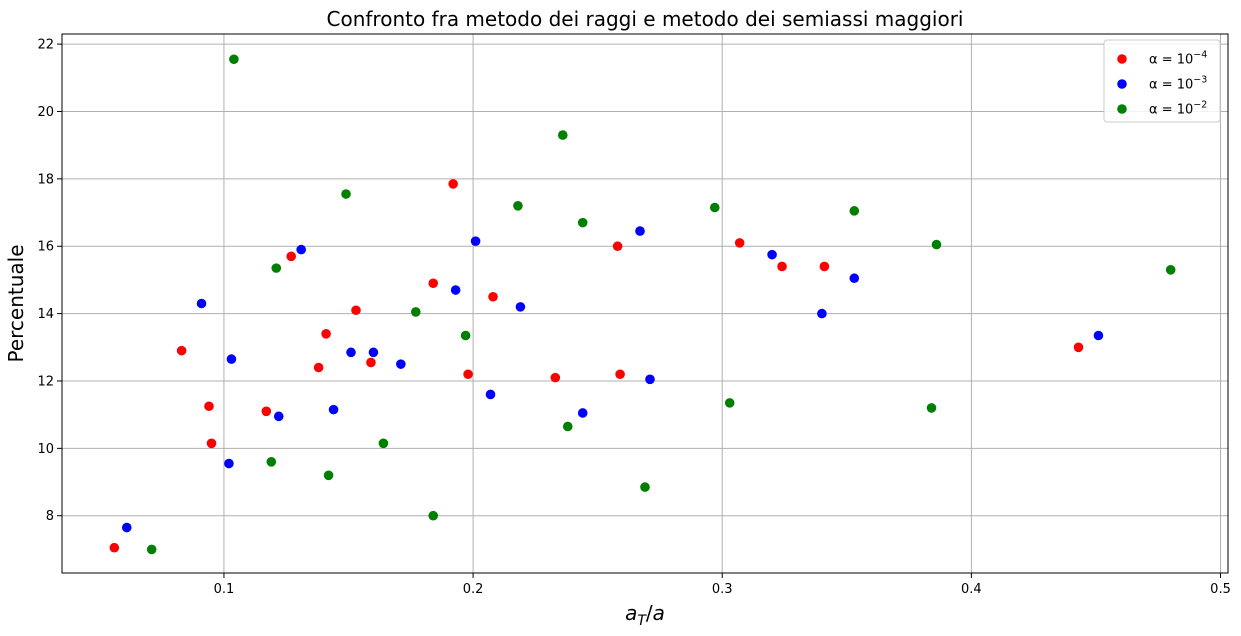 The width and height of the screenshot is (1241, 636). I want to click on x-axis-ticks: 0.1 0.2 0.3 0.4 0.5, so click(722, 585).